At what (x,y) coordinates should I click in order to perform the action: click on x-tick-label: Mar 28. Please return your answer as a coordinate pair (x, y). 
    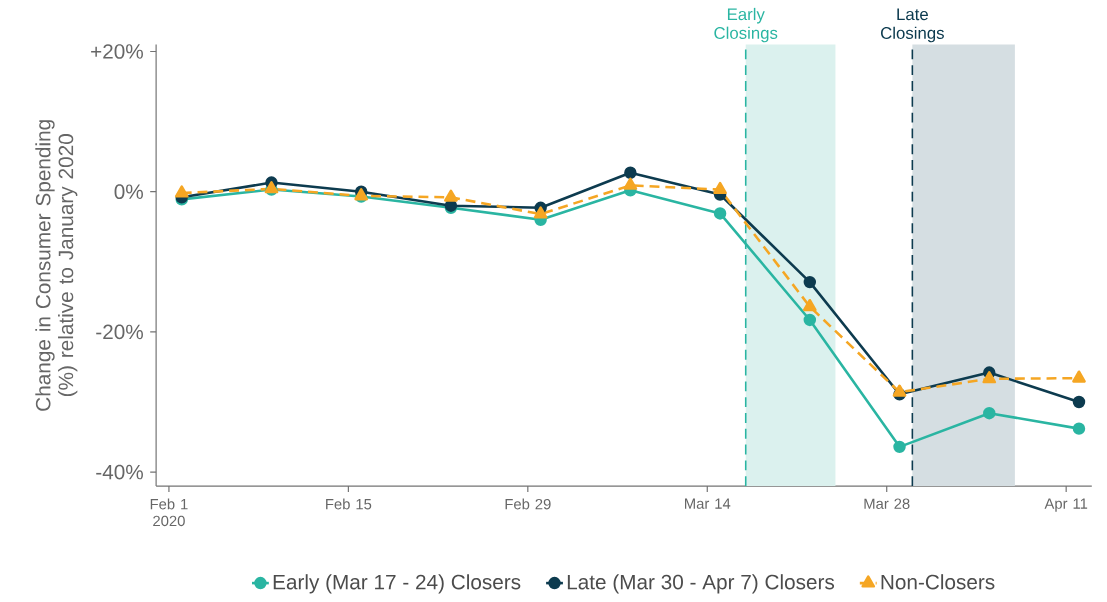
    Looking at the image, I should click on (887, 504).